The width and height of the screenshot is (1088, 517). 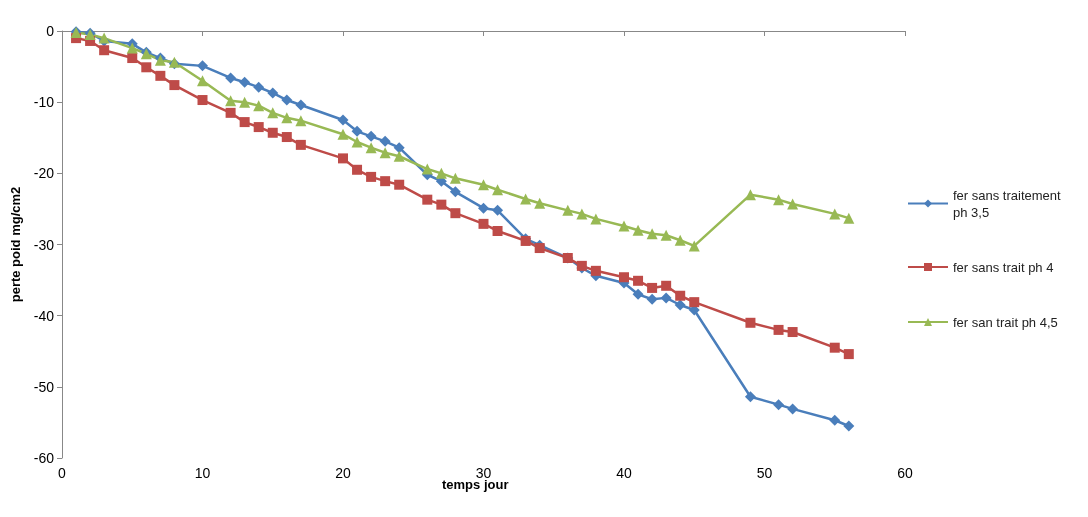 I want to click on y-tick-label: -30, so click(x=44, y=244).